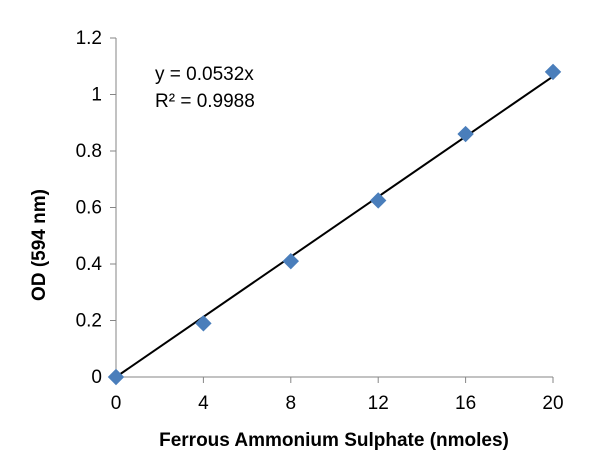  I want to click on x-tick-label: 4, so click(203, 403).